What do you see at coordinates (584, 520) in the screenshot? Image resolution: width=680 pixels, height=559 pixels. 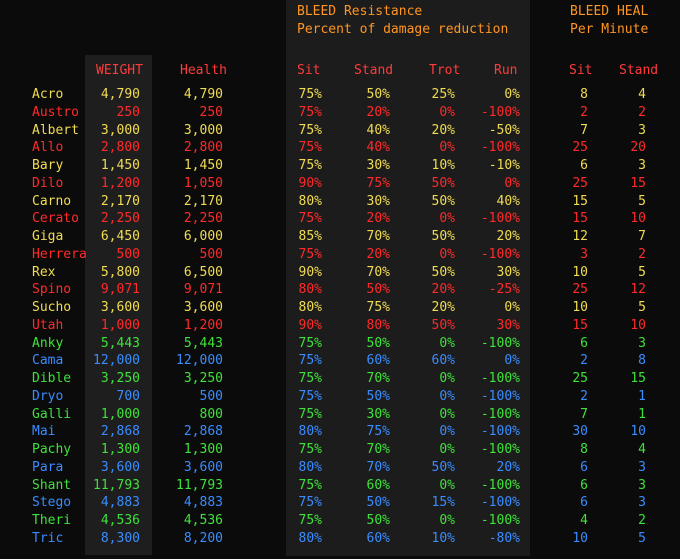 I see `cell-heal-sit: 4` at bounding box center [584, 520].